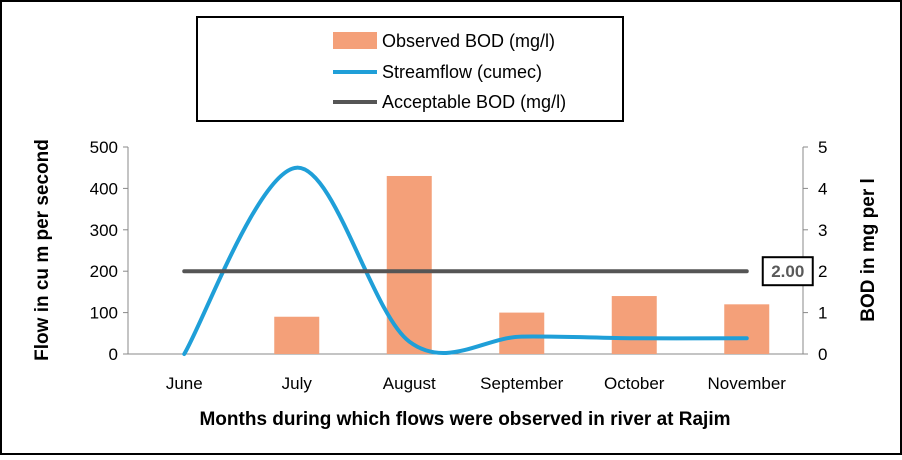 The image size is (902, 460). Describe the element at coordinates (468, 41) in the screenshot. I see `legend-label-observed-bod: Observed BOD (mg/l)` at that location.